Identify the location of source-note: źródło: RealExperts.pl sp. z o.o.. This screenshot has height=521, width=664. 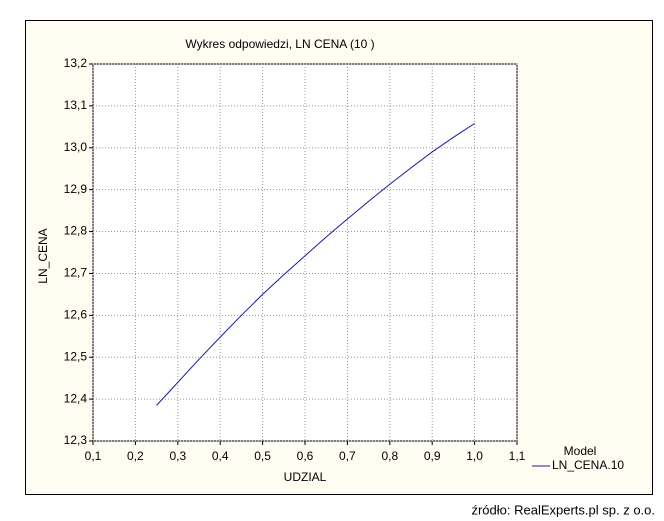
(563, 509).